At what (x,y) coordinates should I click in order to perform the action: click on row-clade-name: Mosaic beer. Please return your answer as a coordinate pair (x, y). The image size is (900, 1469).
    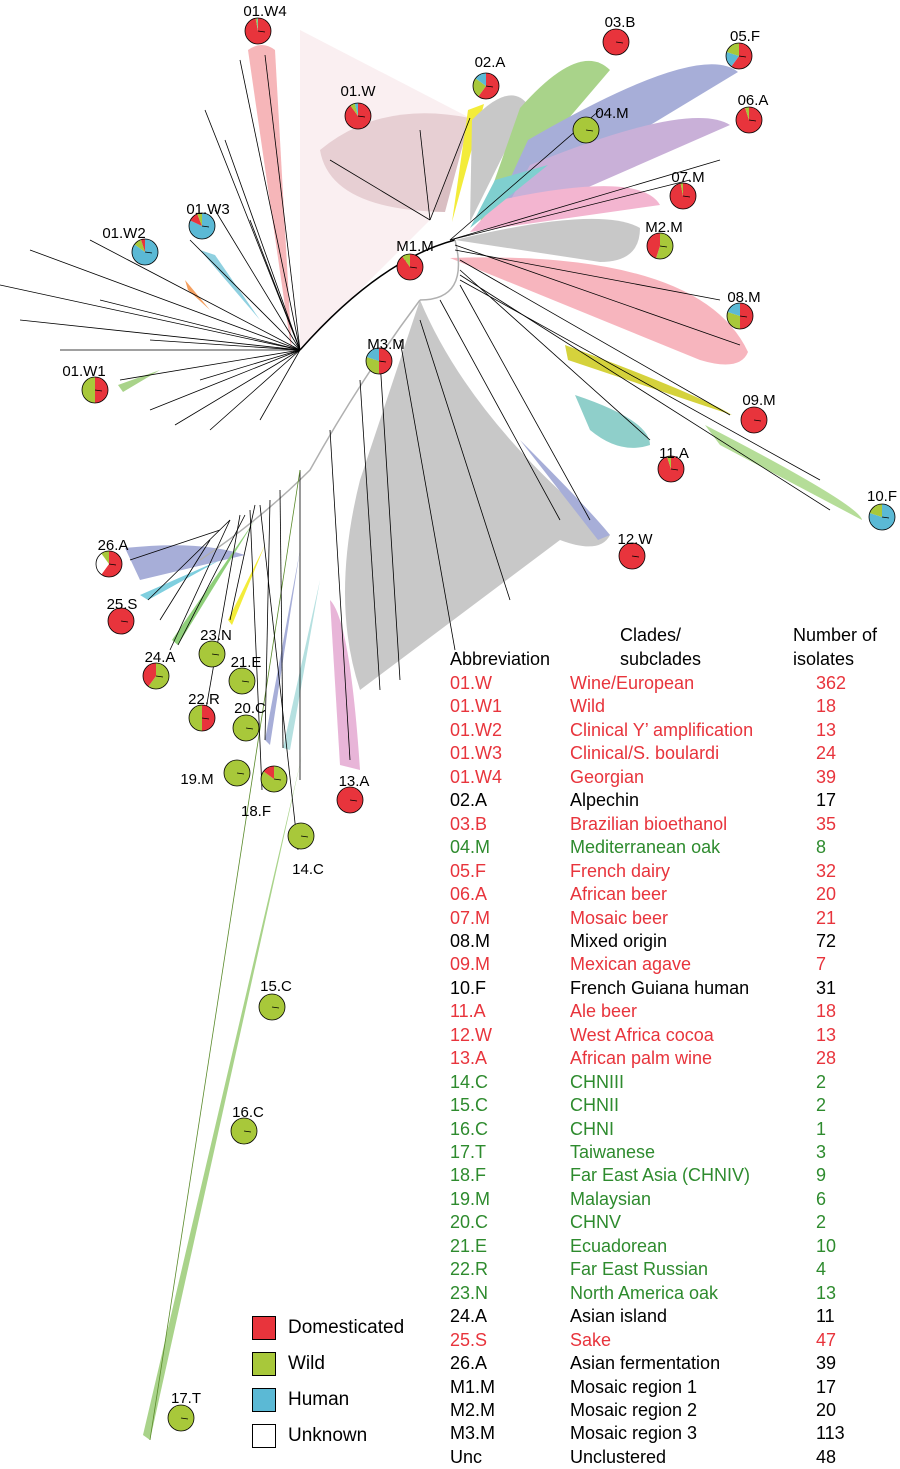
    Looking at the image, I should click on (619, 917).